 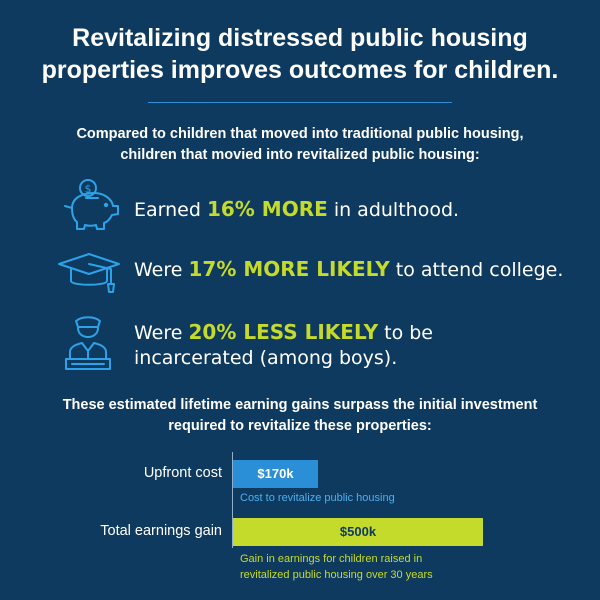 I want to click on bar-annotation-line: Gain in earnings for children raised in, so click(x=331, y=559).